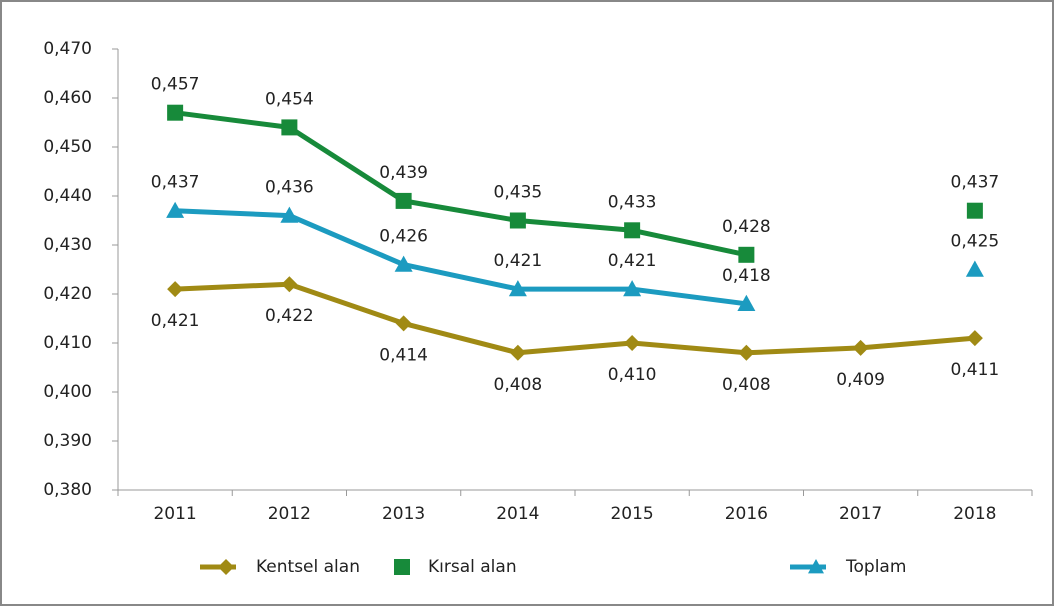  Describe the element at coordinates (860, 514) in the screenshot. I see `x-tick-label: 2017` at that location.